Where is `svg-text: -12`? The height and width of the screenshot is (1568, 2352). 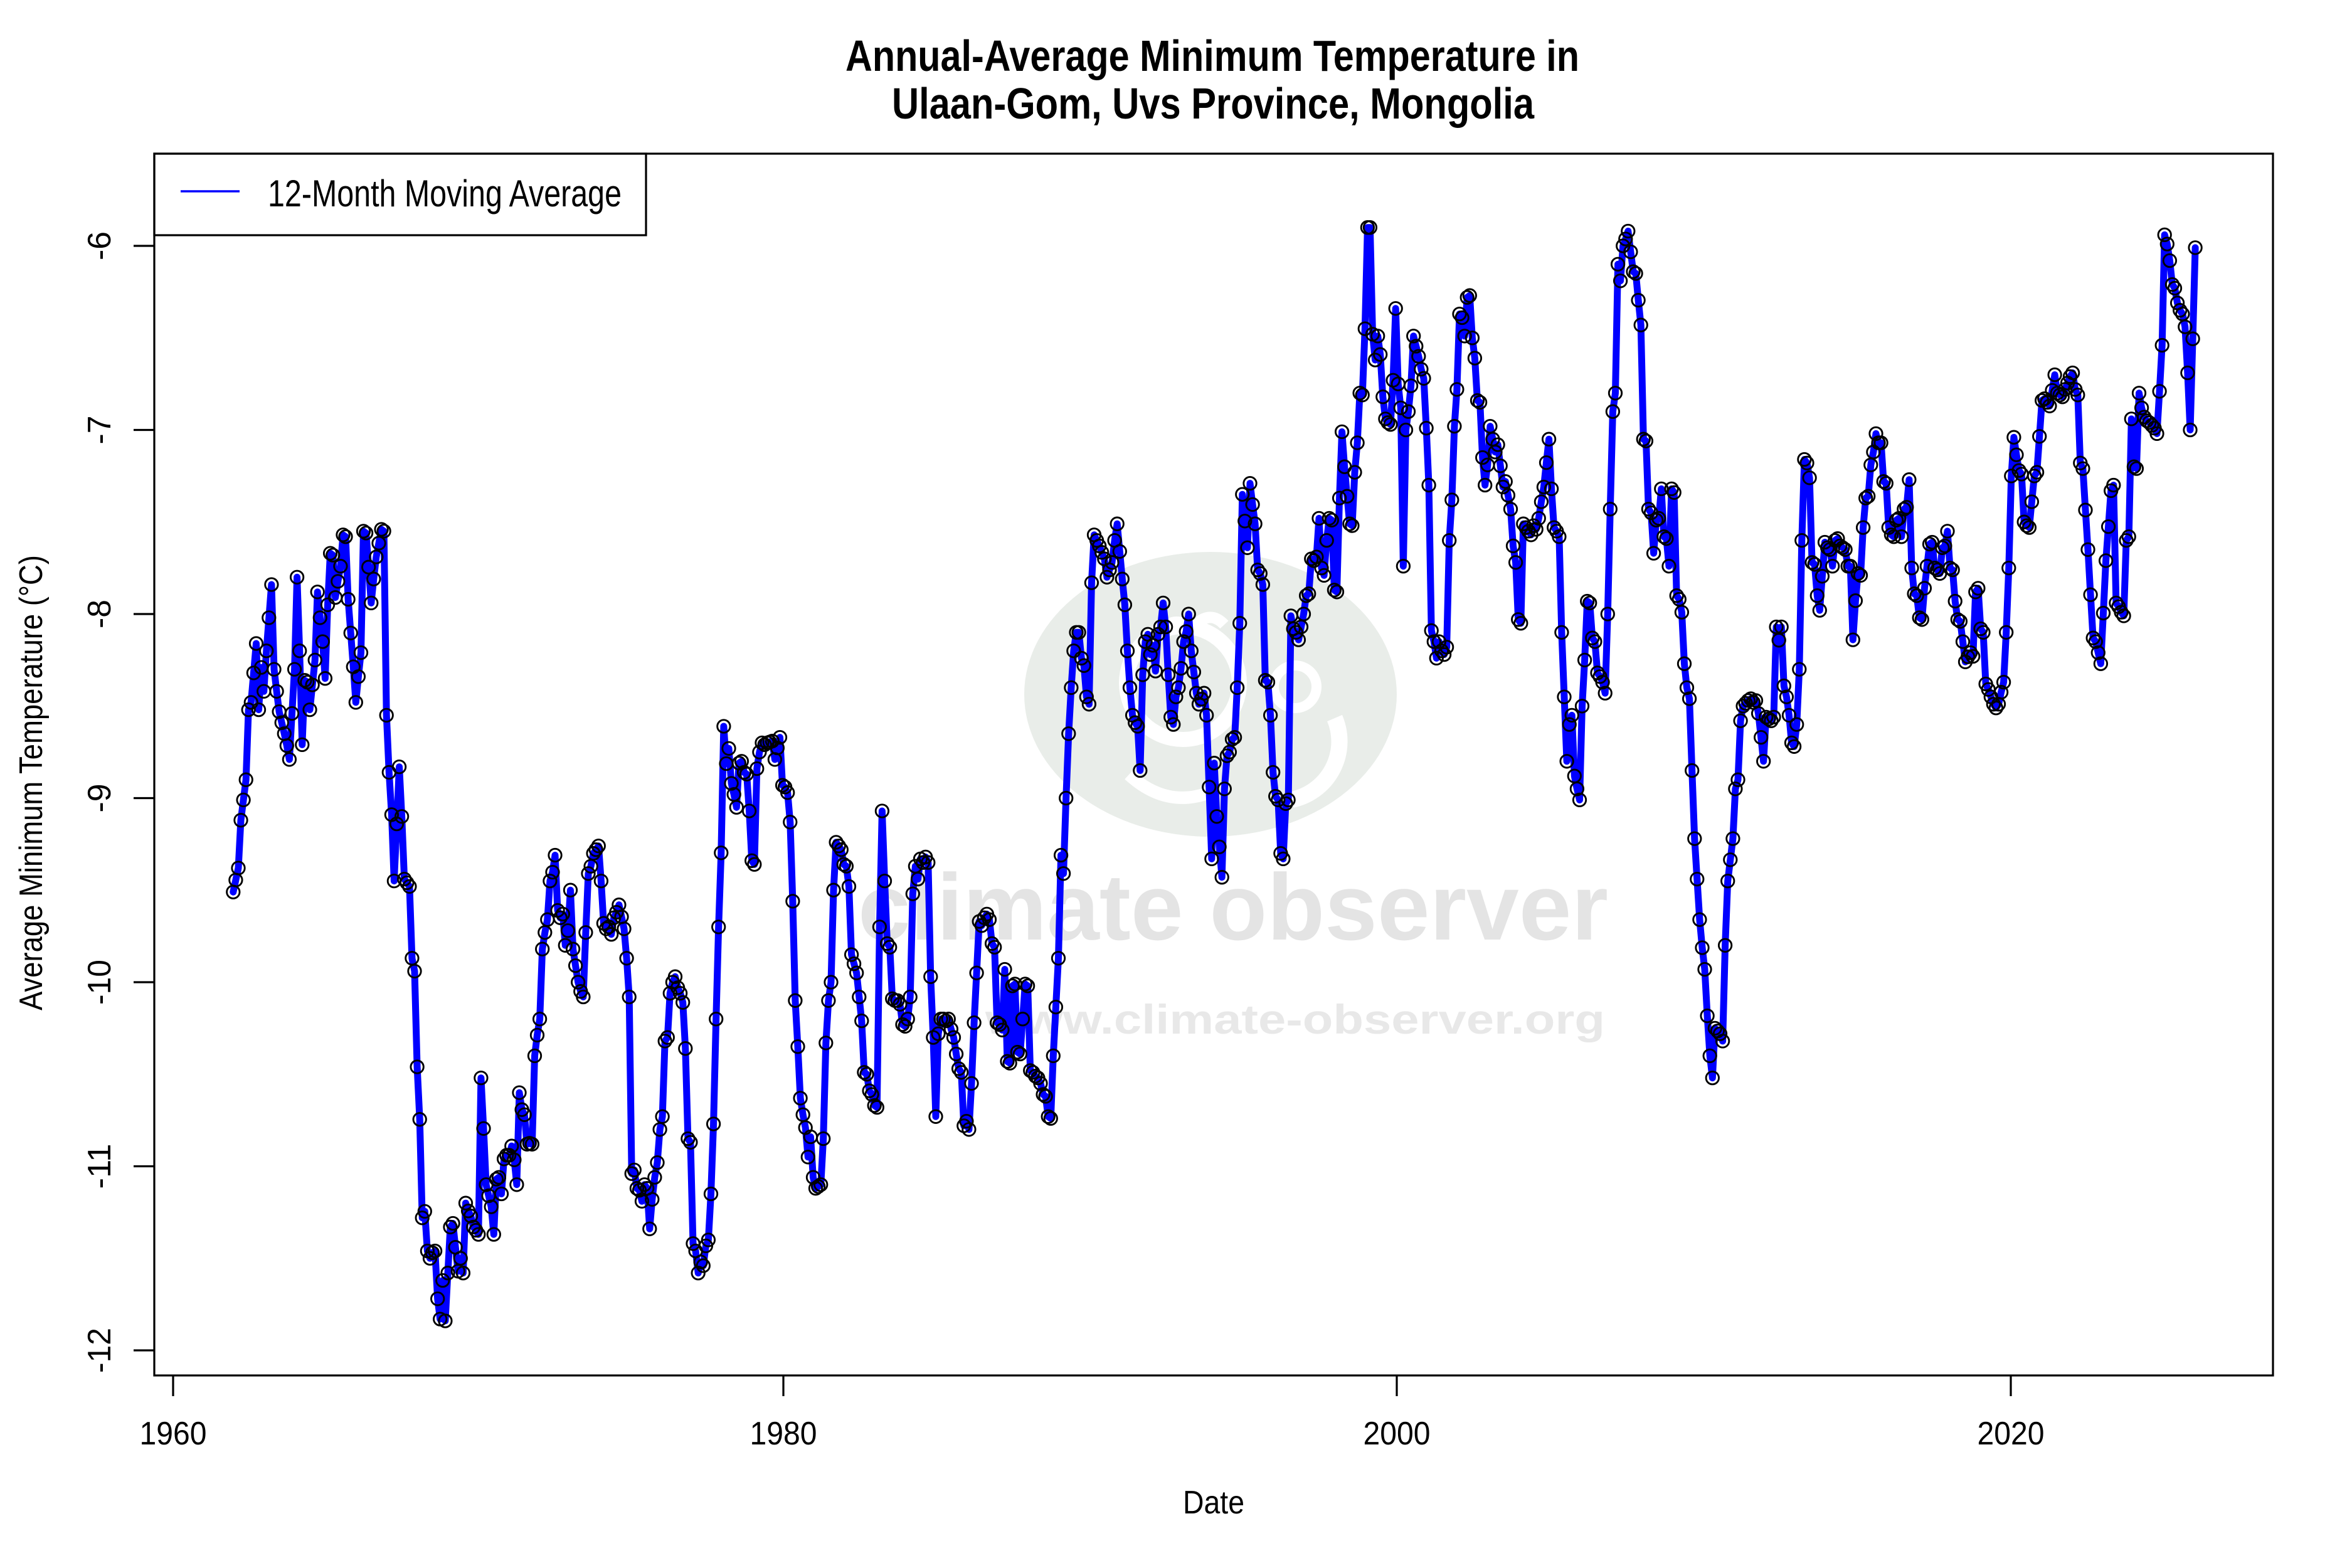 svg-text: -12 is located at coordinates (100, 1350).